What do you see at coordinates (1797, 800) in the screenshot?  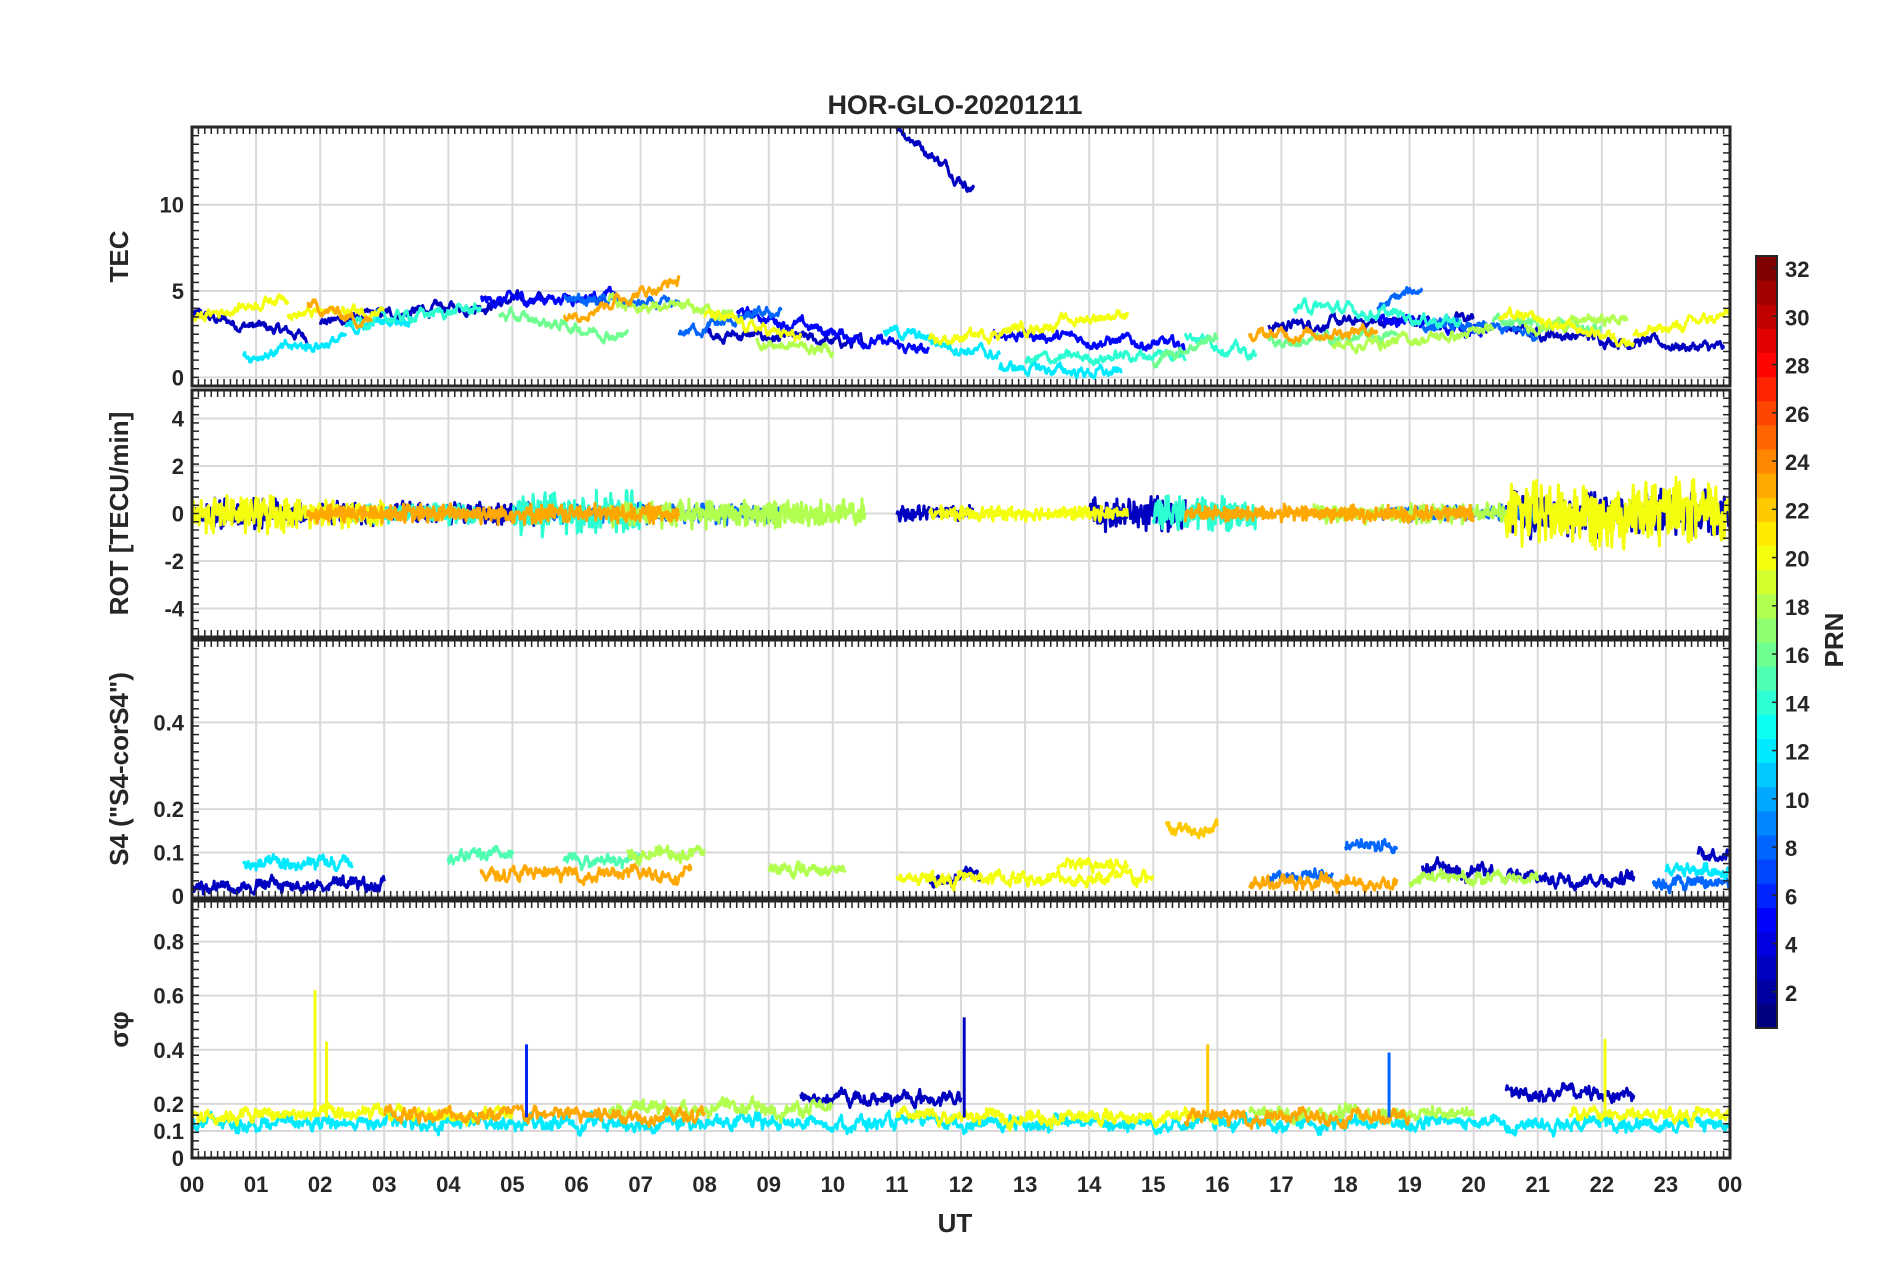 I see `colorbar-tick-label: 10` at bounding box center [1797, 800].